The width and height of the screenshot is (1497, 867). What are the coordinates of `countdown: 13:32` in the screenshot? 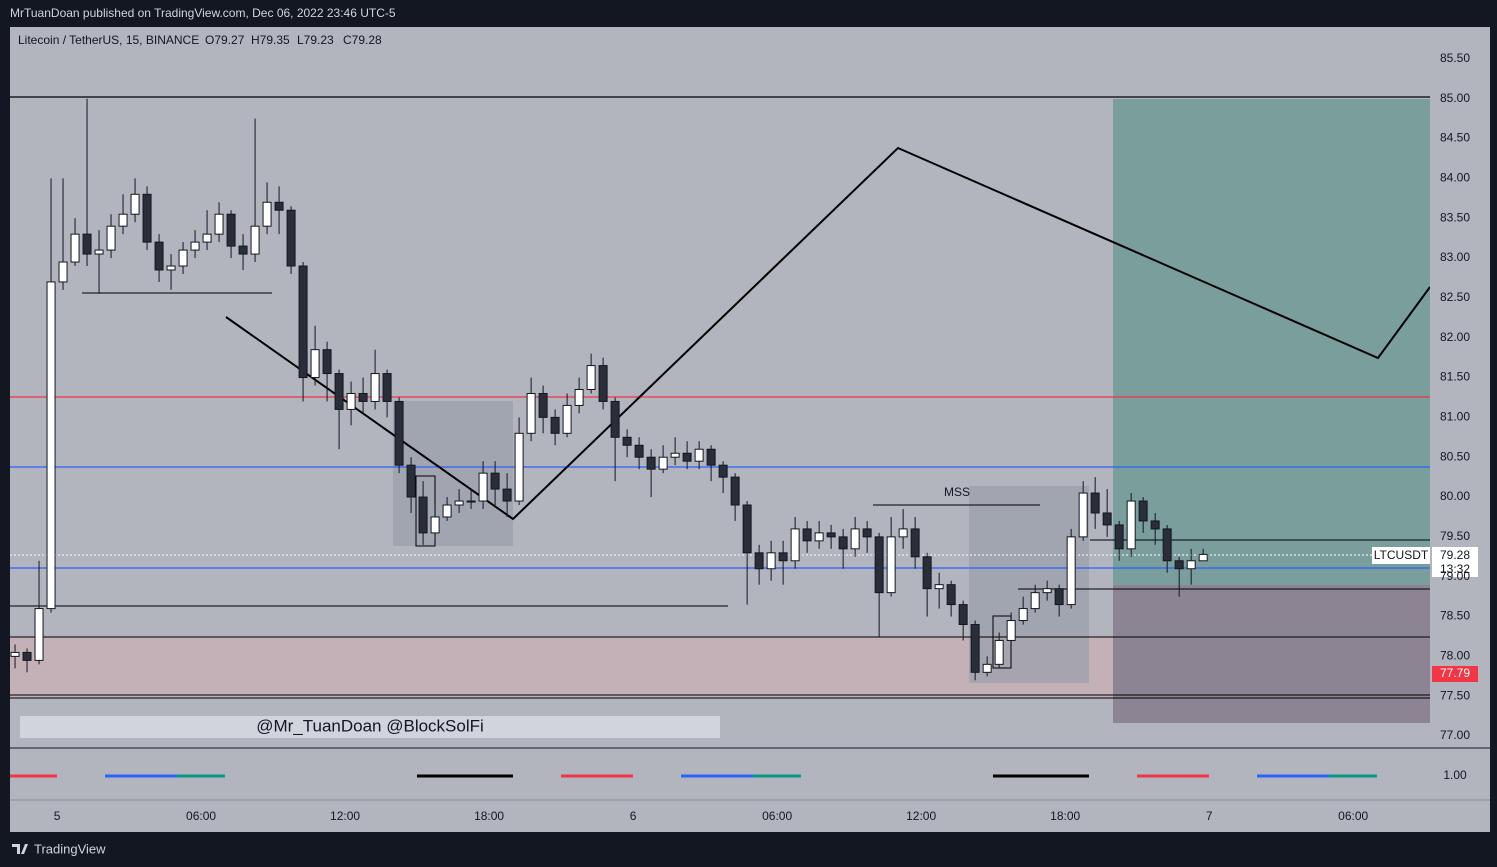 It's located at (1455, 569).